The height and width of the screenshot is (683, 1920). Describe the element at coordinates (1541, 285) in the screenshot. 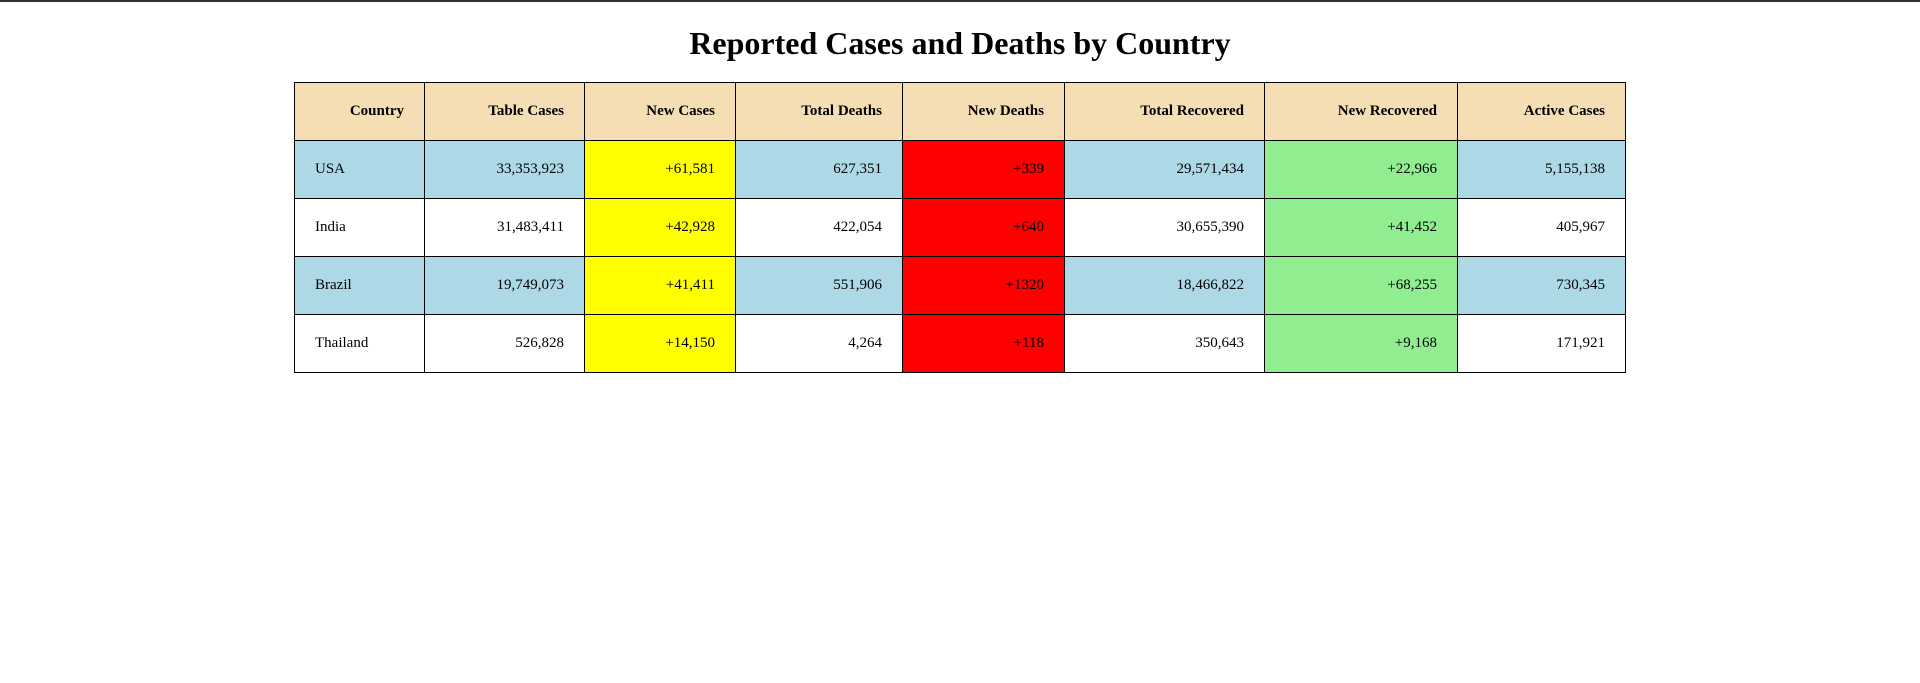

I see `cell-active-cases: 730,345` at that location.